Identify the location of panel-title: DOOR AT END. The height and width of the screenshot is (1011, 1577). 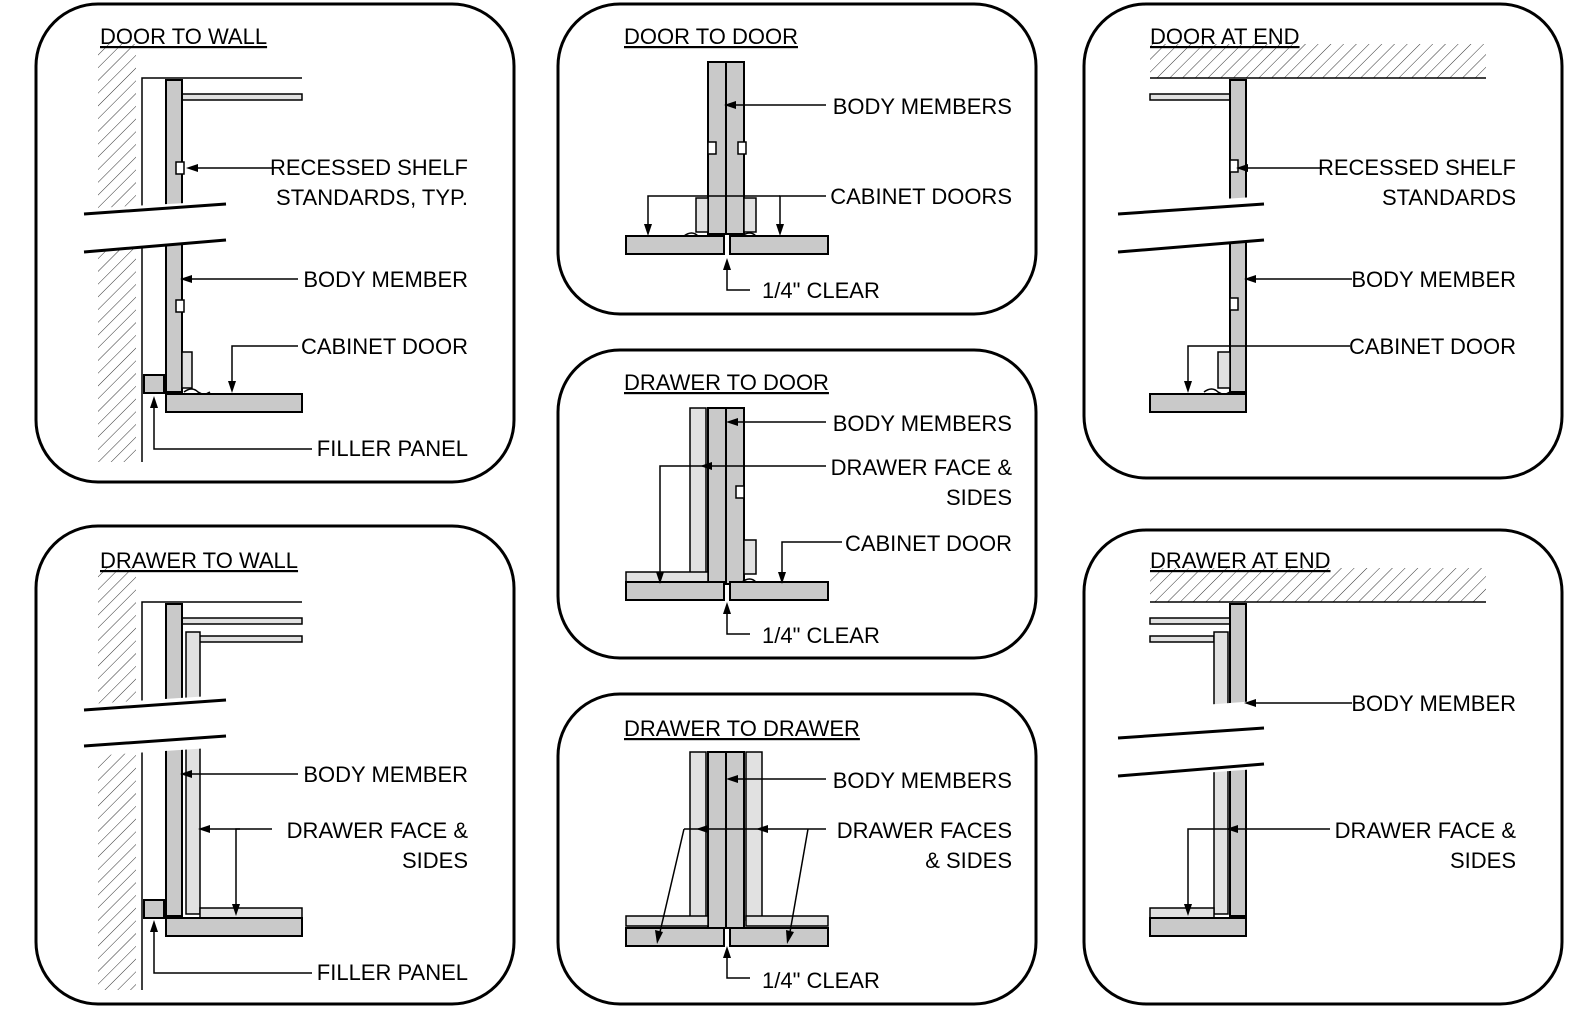
(1225, 36).